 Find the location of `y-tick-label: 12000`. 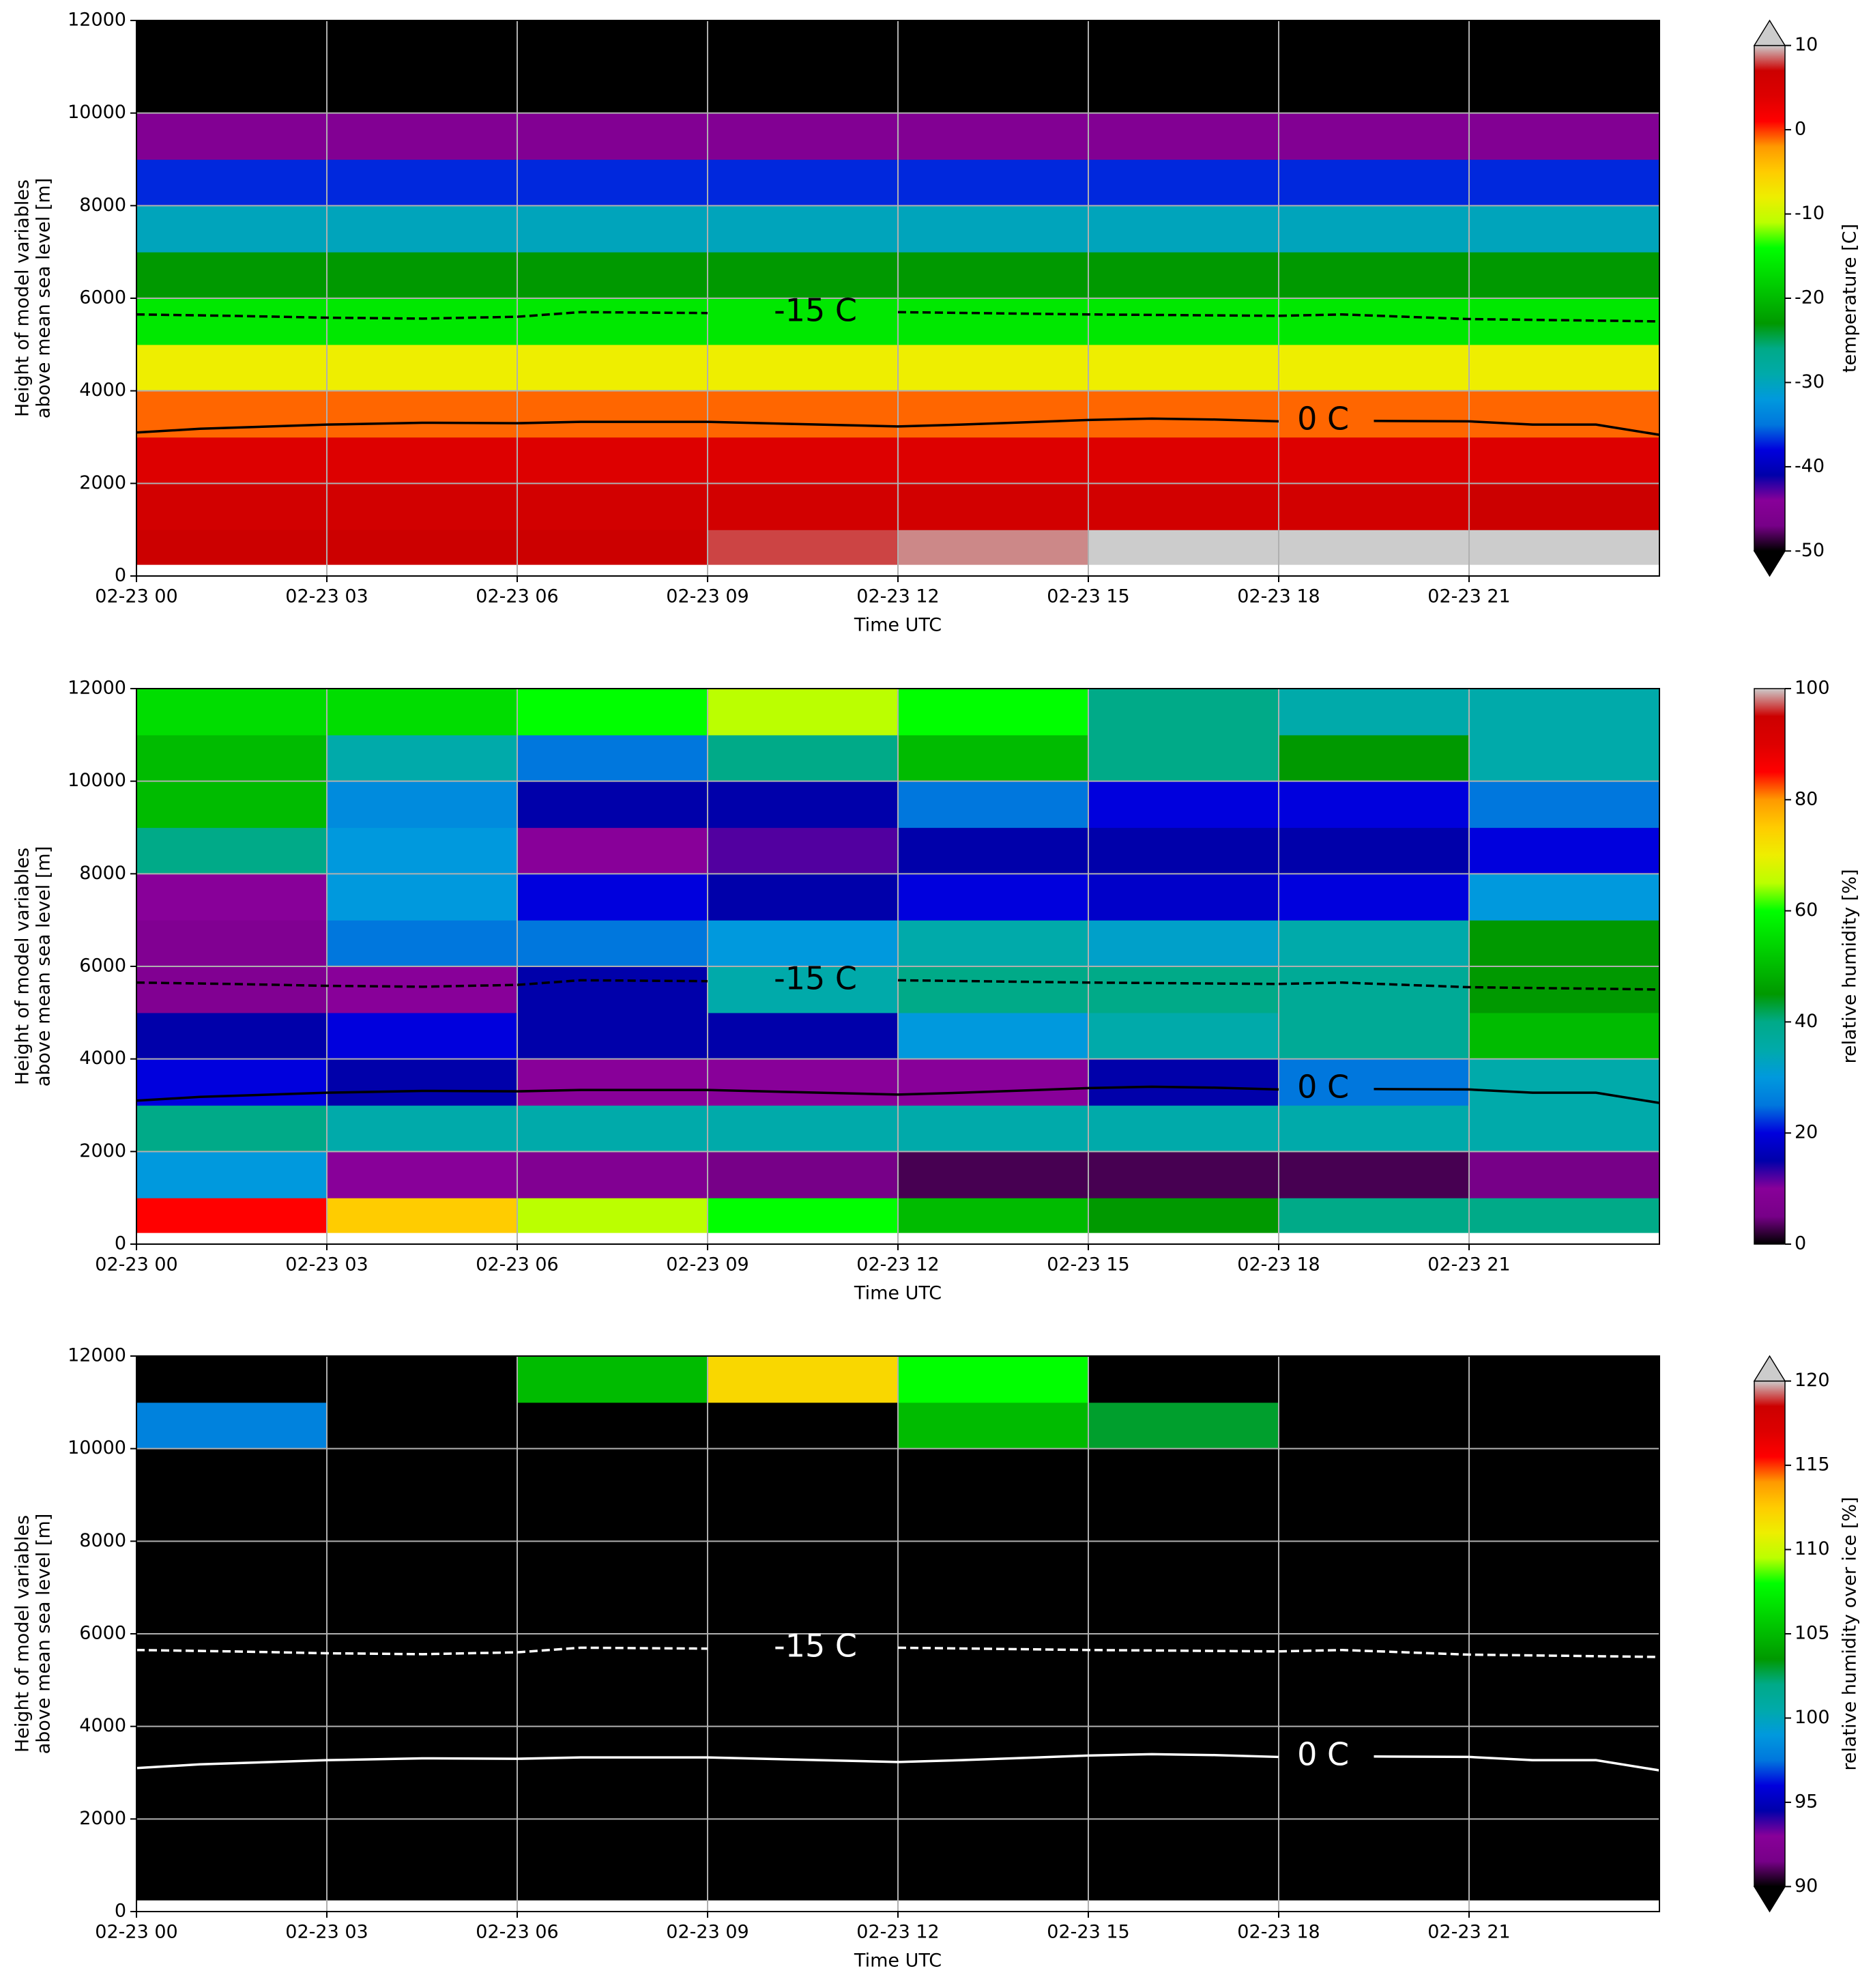

y-tick-label: 12000 is located at coordinates (97, 688).